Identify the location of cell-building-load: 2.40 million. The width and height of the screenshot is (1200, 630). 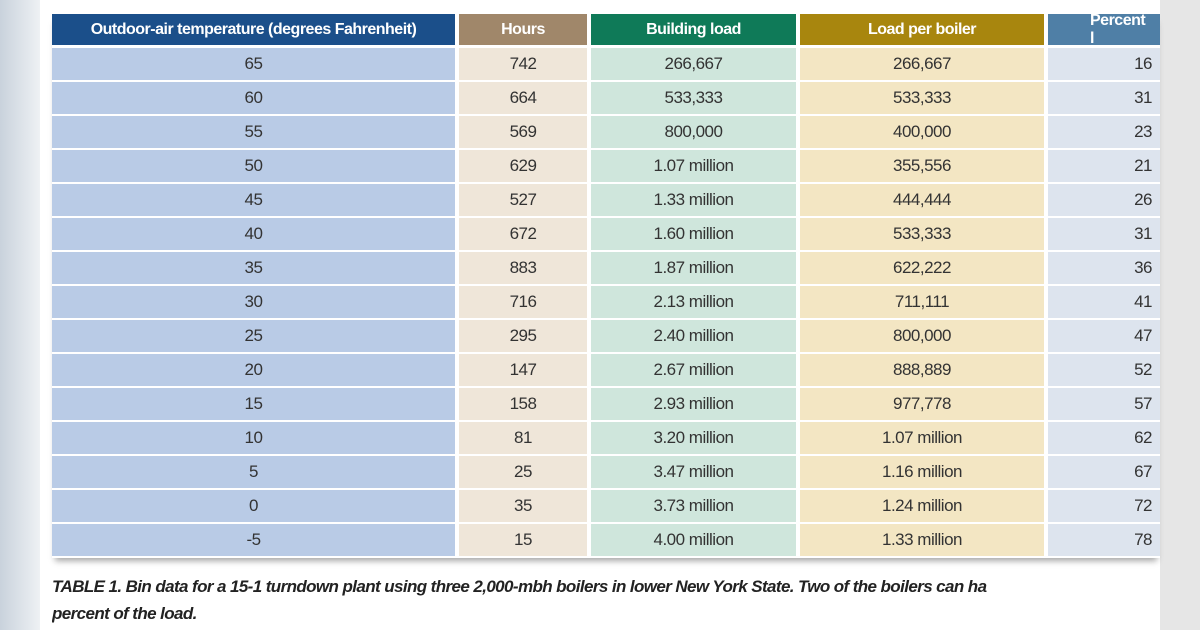
(693, 336).